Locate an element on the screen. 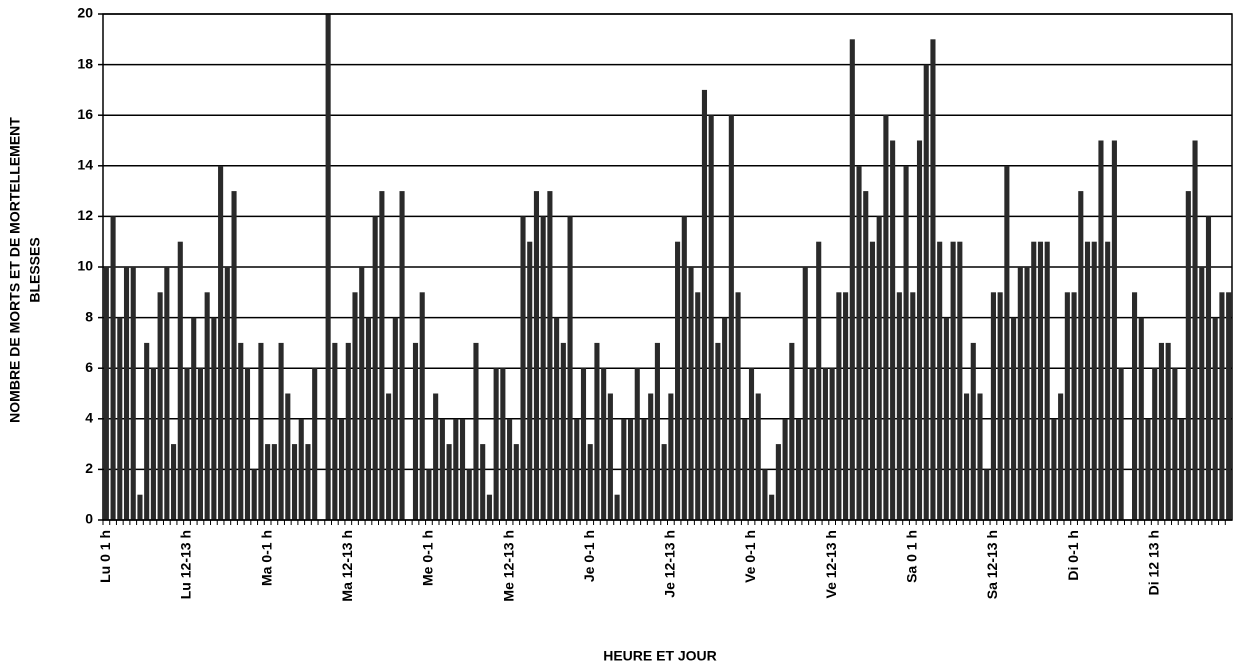  y-tick-label: 8 is located at coordinates (89, 316).